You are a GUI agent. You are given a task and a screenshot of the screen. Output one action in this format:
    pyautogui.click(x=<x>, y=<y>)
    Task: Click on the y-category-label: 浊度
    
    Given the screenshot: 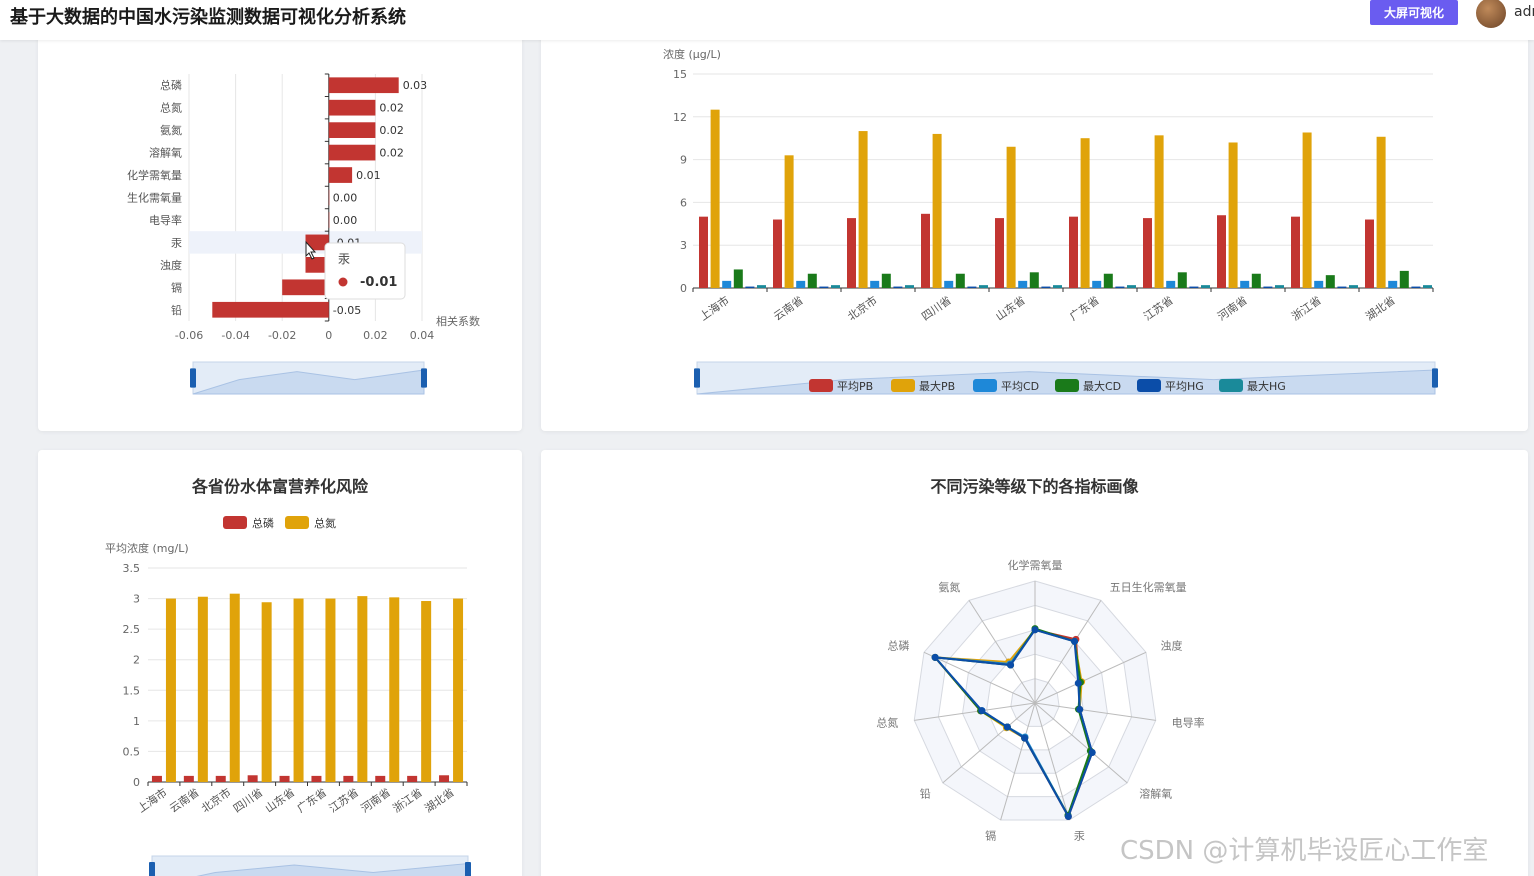 What is the action you would take?
    pyautogui.click(x=171, y=265)
    